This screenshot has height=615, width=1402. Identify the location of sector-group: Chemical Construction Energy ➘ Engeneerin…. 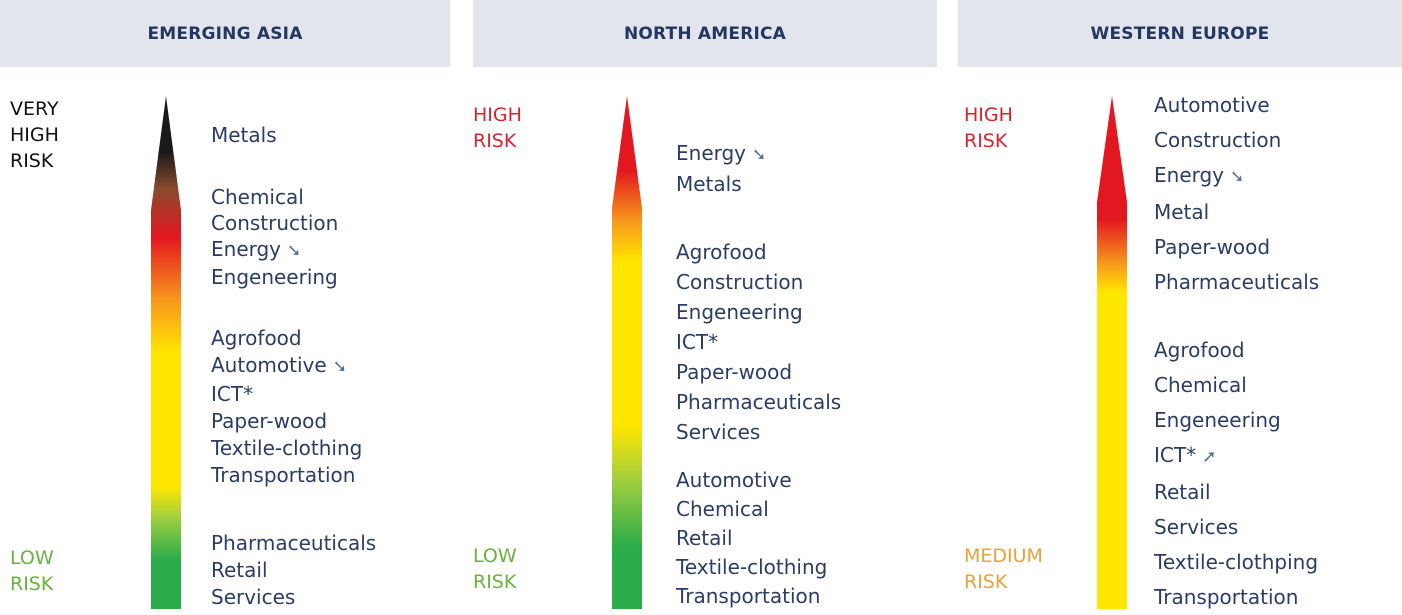
(274, 237).